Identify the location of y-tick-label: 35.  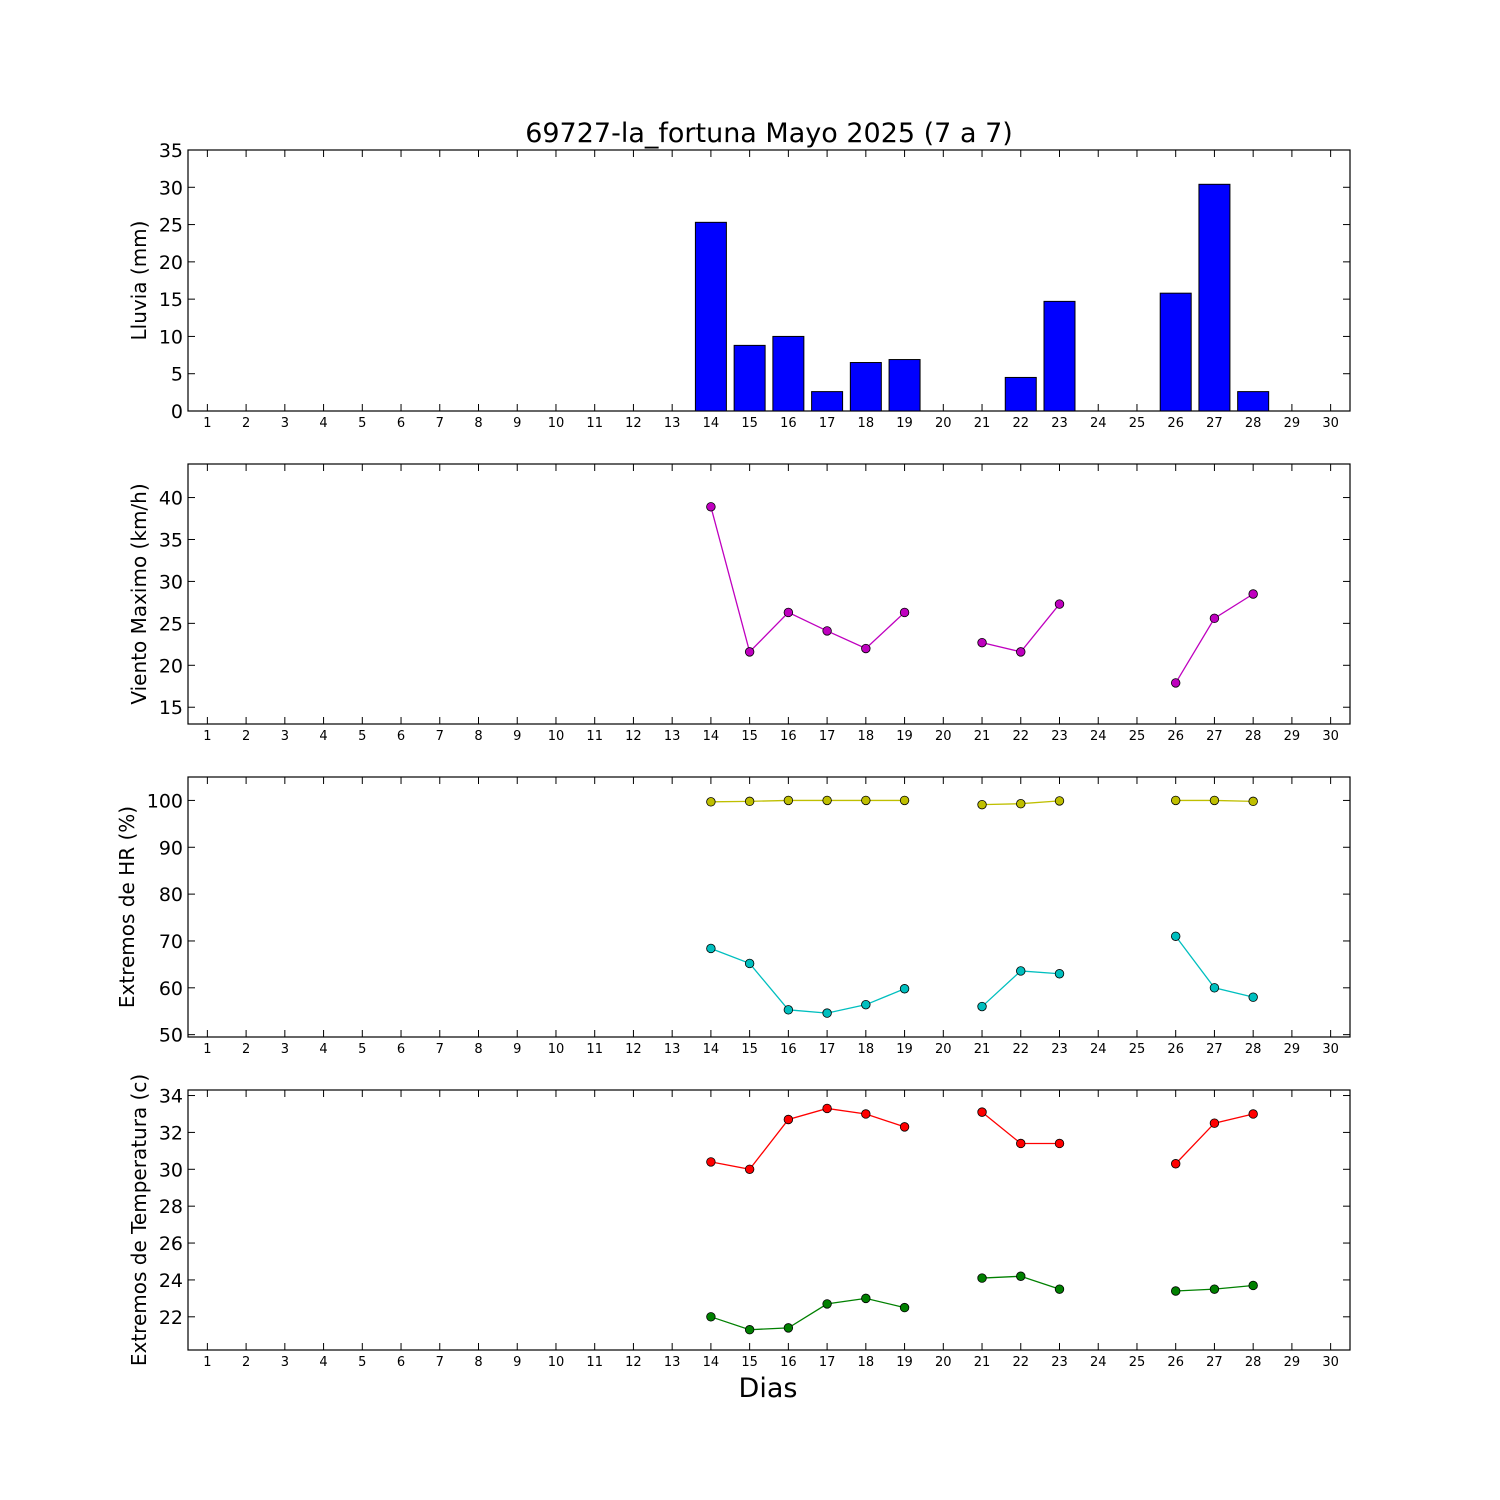
(171, 151).